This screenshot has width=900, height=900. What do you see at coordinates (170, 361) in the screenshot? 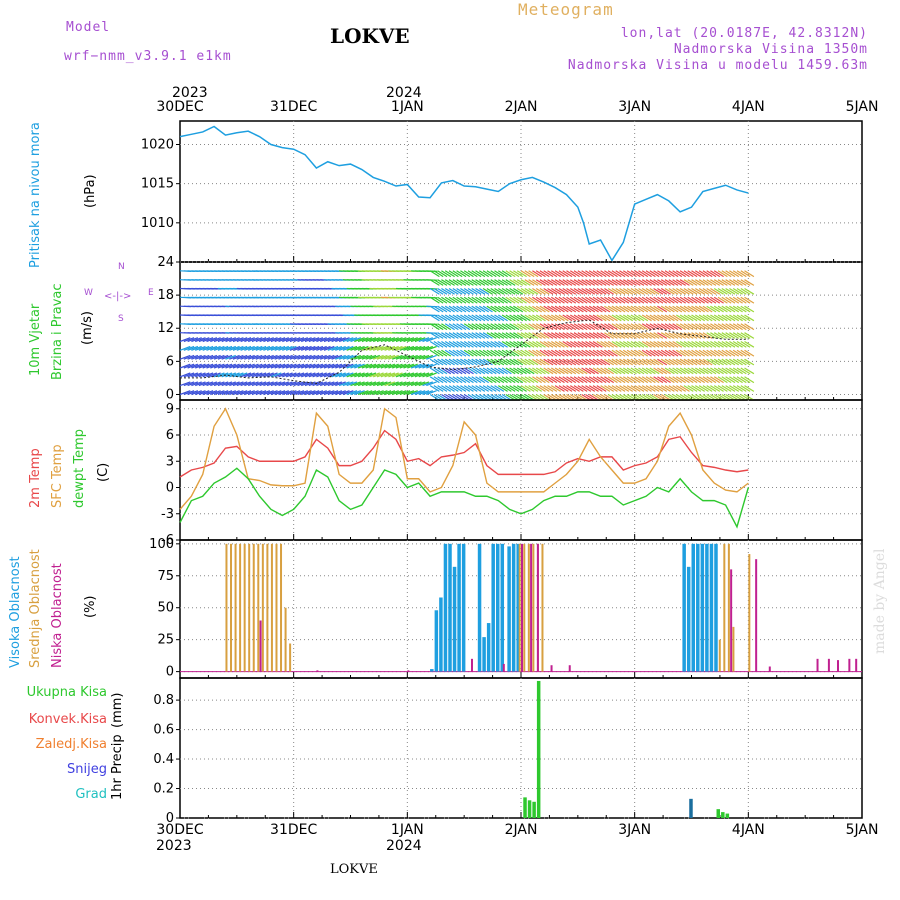
I see `ytick-label: 6` at bounding box center [170, 361].